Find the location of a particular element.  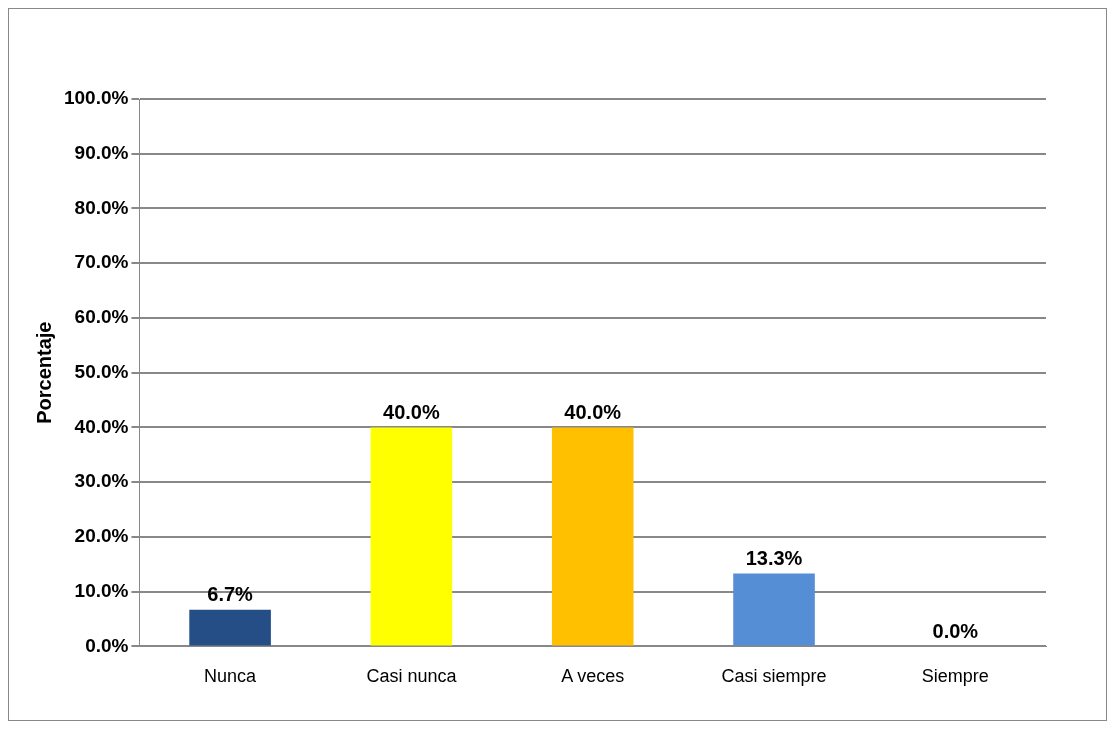

x-tick-label: Siempre is located at coordinates (955, 676).